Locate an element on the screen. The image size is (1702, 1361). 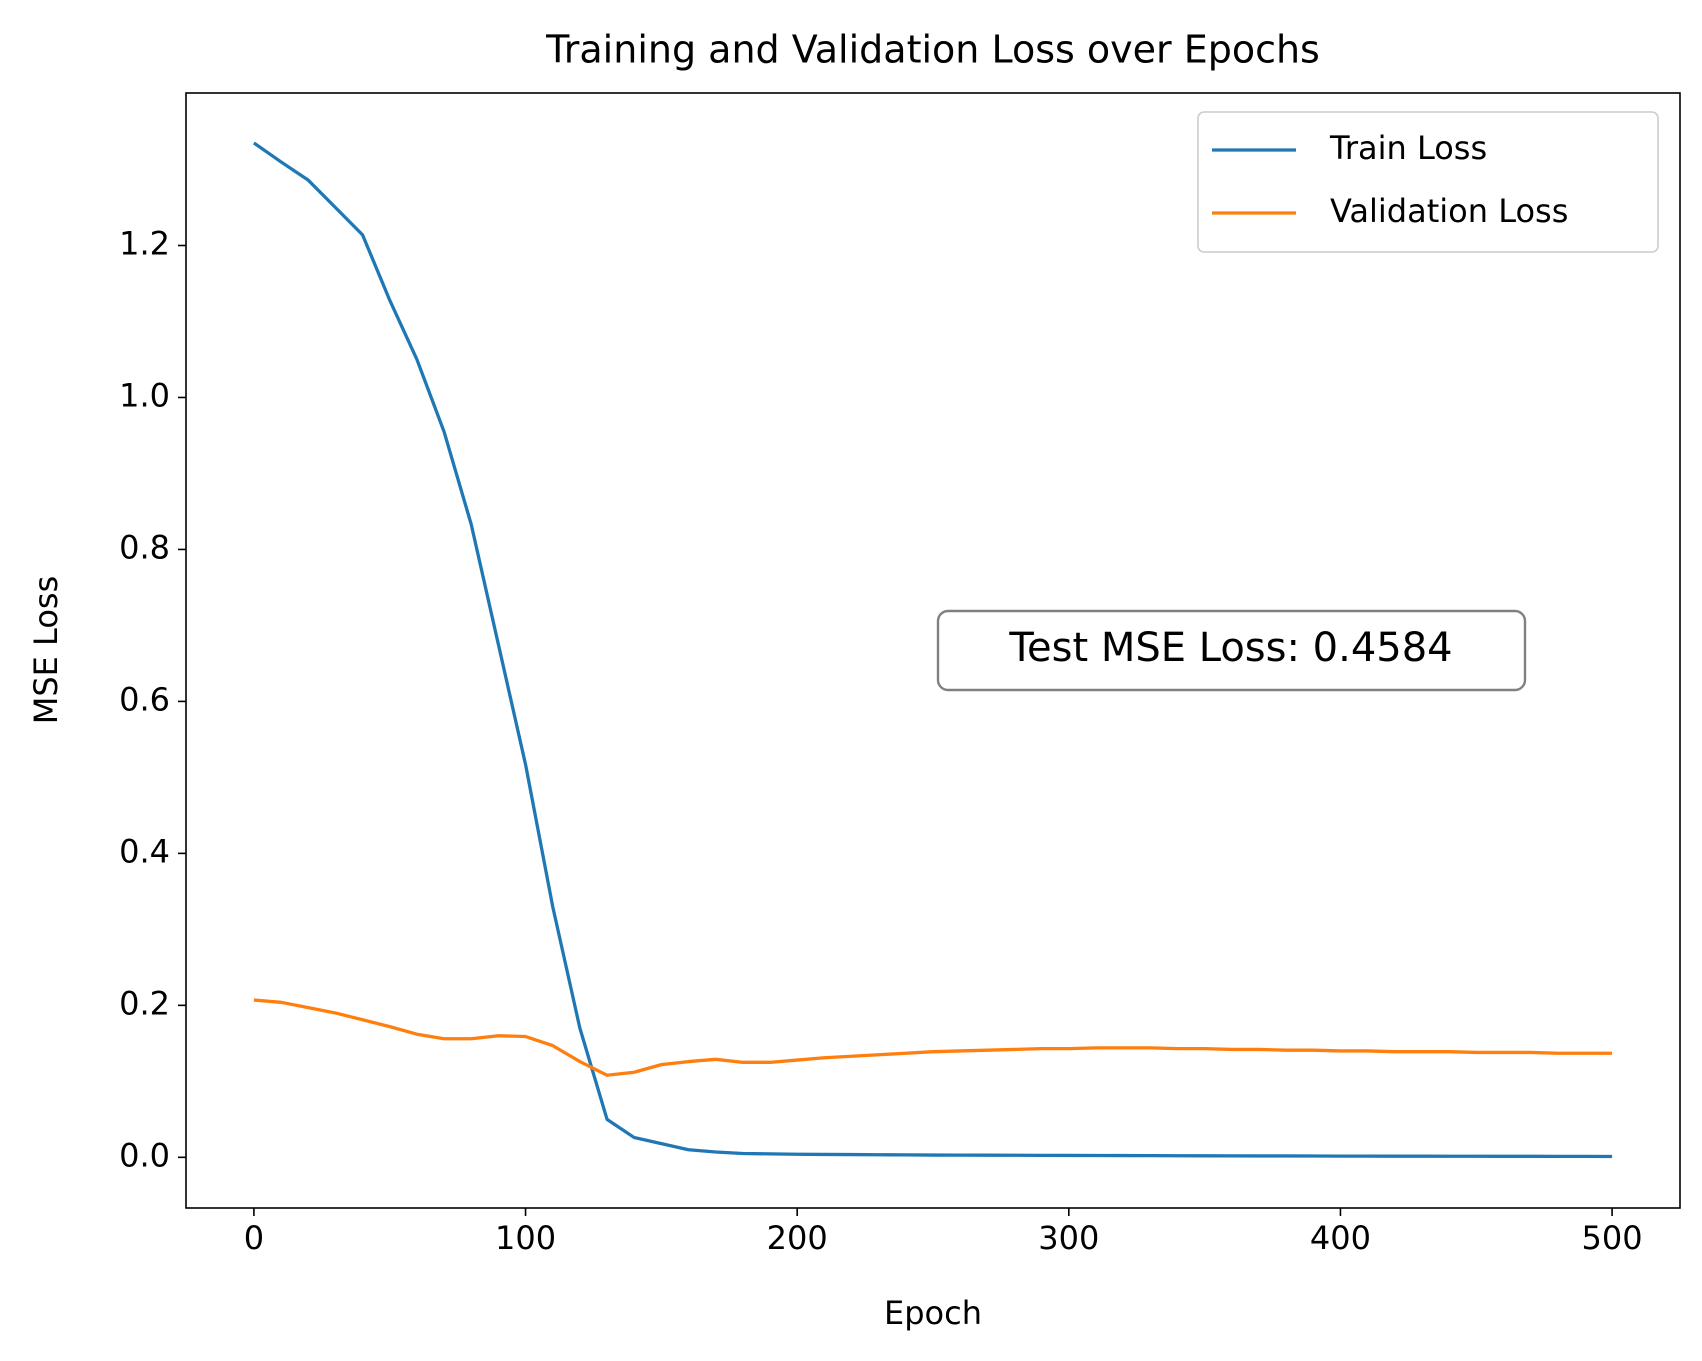
y-tick-label: 0.6 is located at coordinates (144, 699).